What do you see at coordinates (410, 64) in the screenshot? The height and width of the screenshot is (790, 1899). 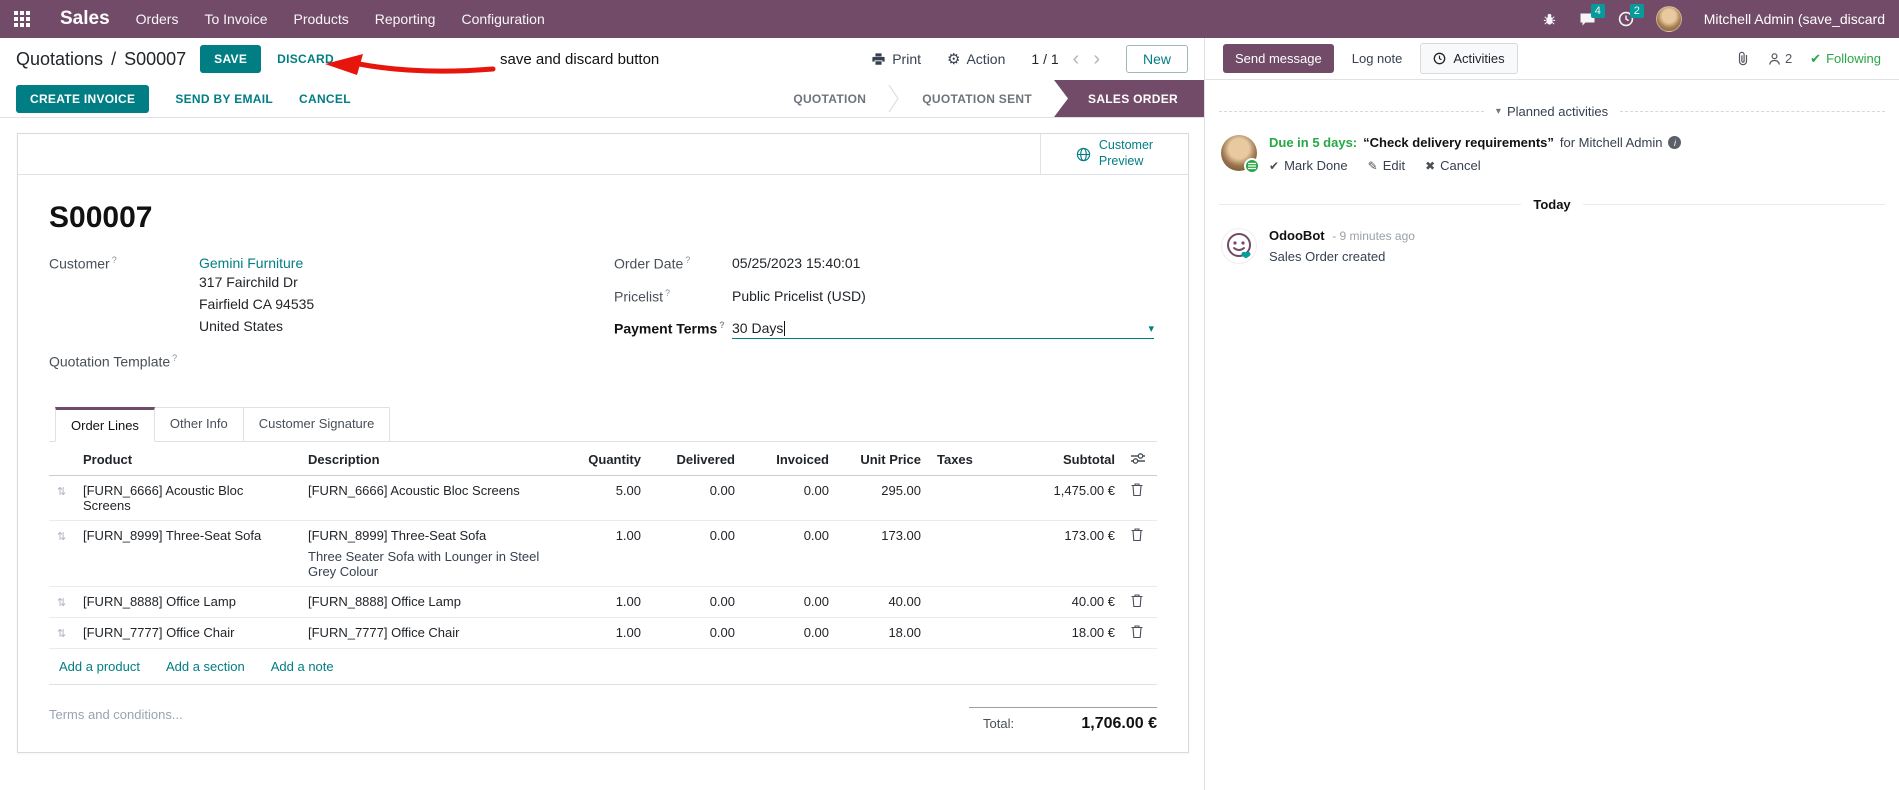 I see `annotation-arrow` at bounding box center [410, 64].